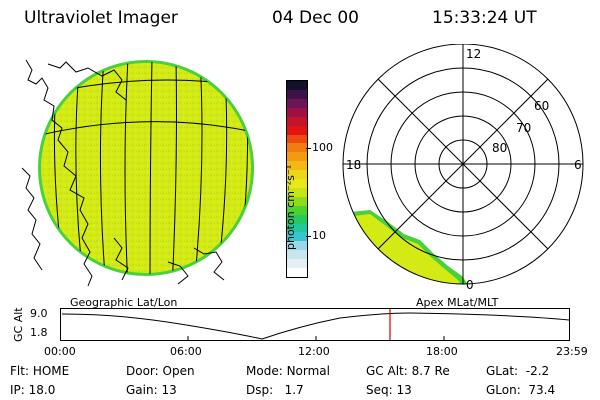  Describe the element at coordinates (186, 351) in the screenshot. I see `altitude-xtick-0600: 06:00` at that location.